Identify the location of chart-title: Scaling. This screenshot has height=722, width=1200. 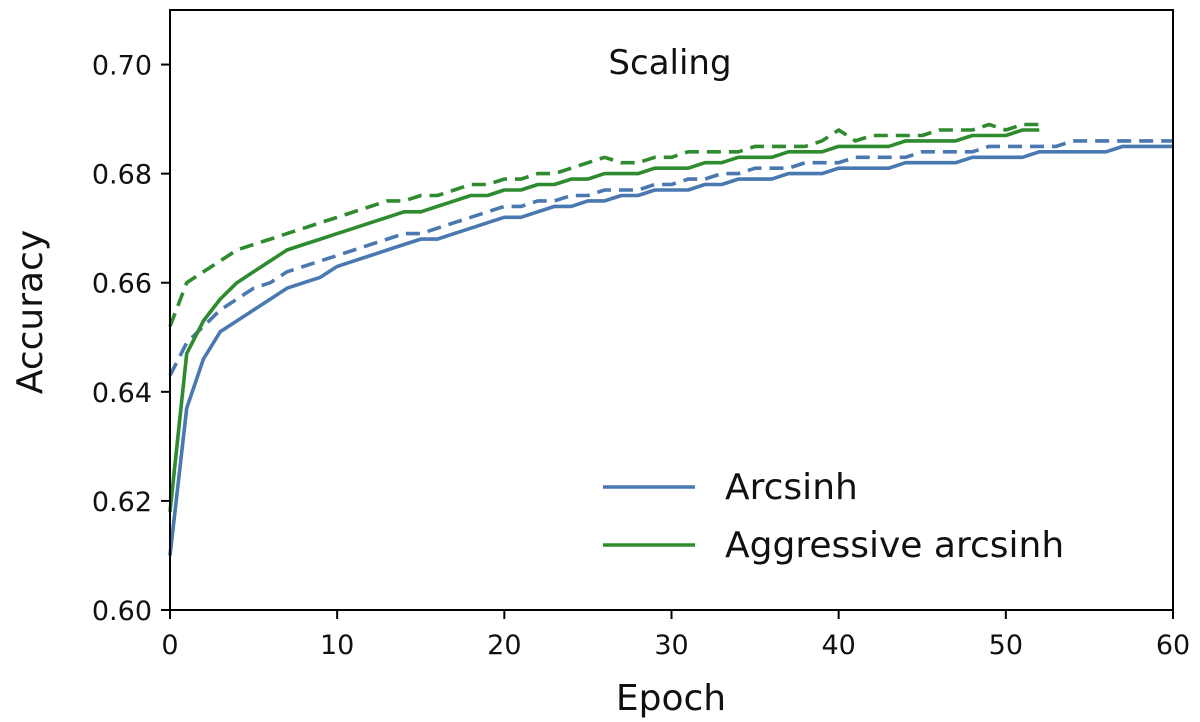
(669, 63).